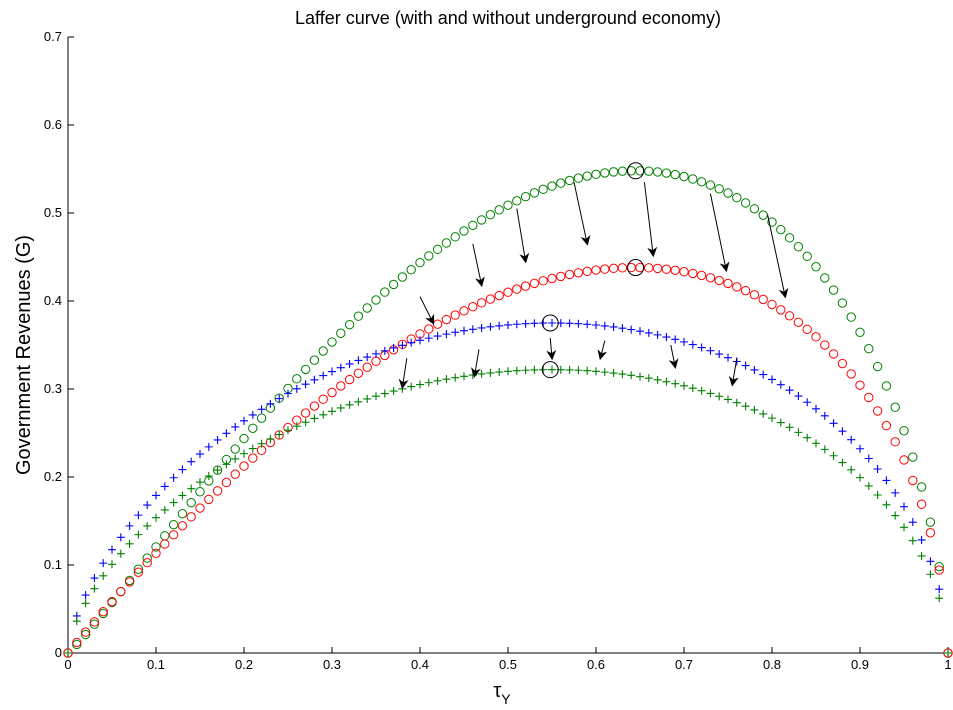 Image resolution: width=953 pixels, height=710 pixels. What do you see at coordinates (53, 476) in the screenshot?
I see `y-tick-label: 0.2` at bounding box center [53, 476].